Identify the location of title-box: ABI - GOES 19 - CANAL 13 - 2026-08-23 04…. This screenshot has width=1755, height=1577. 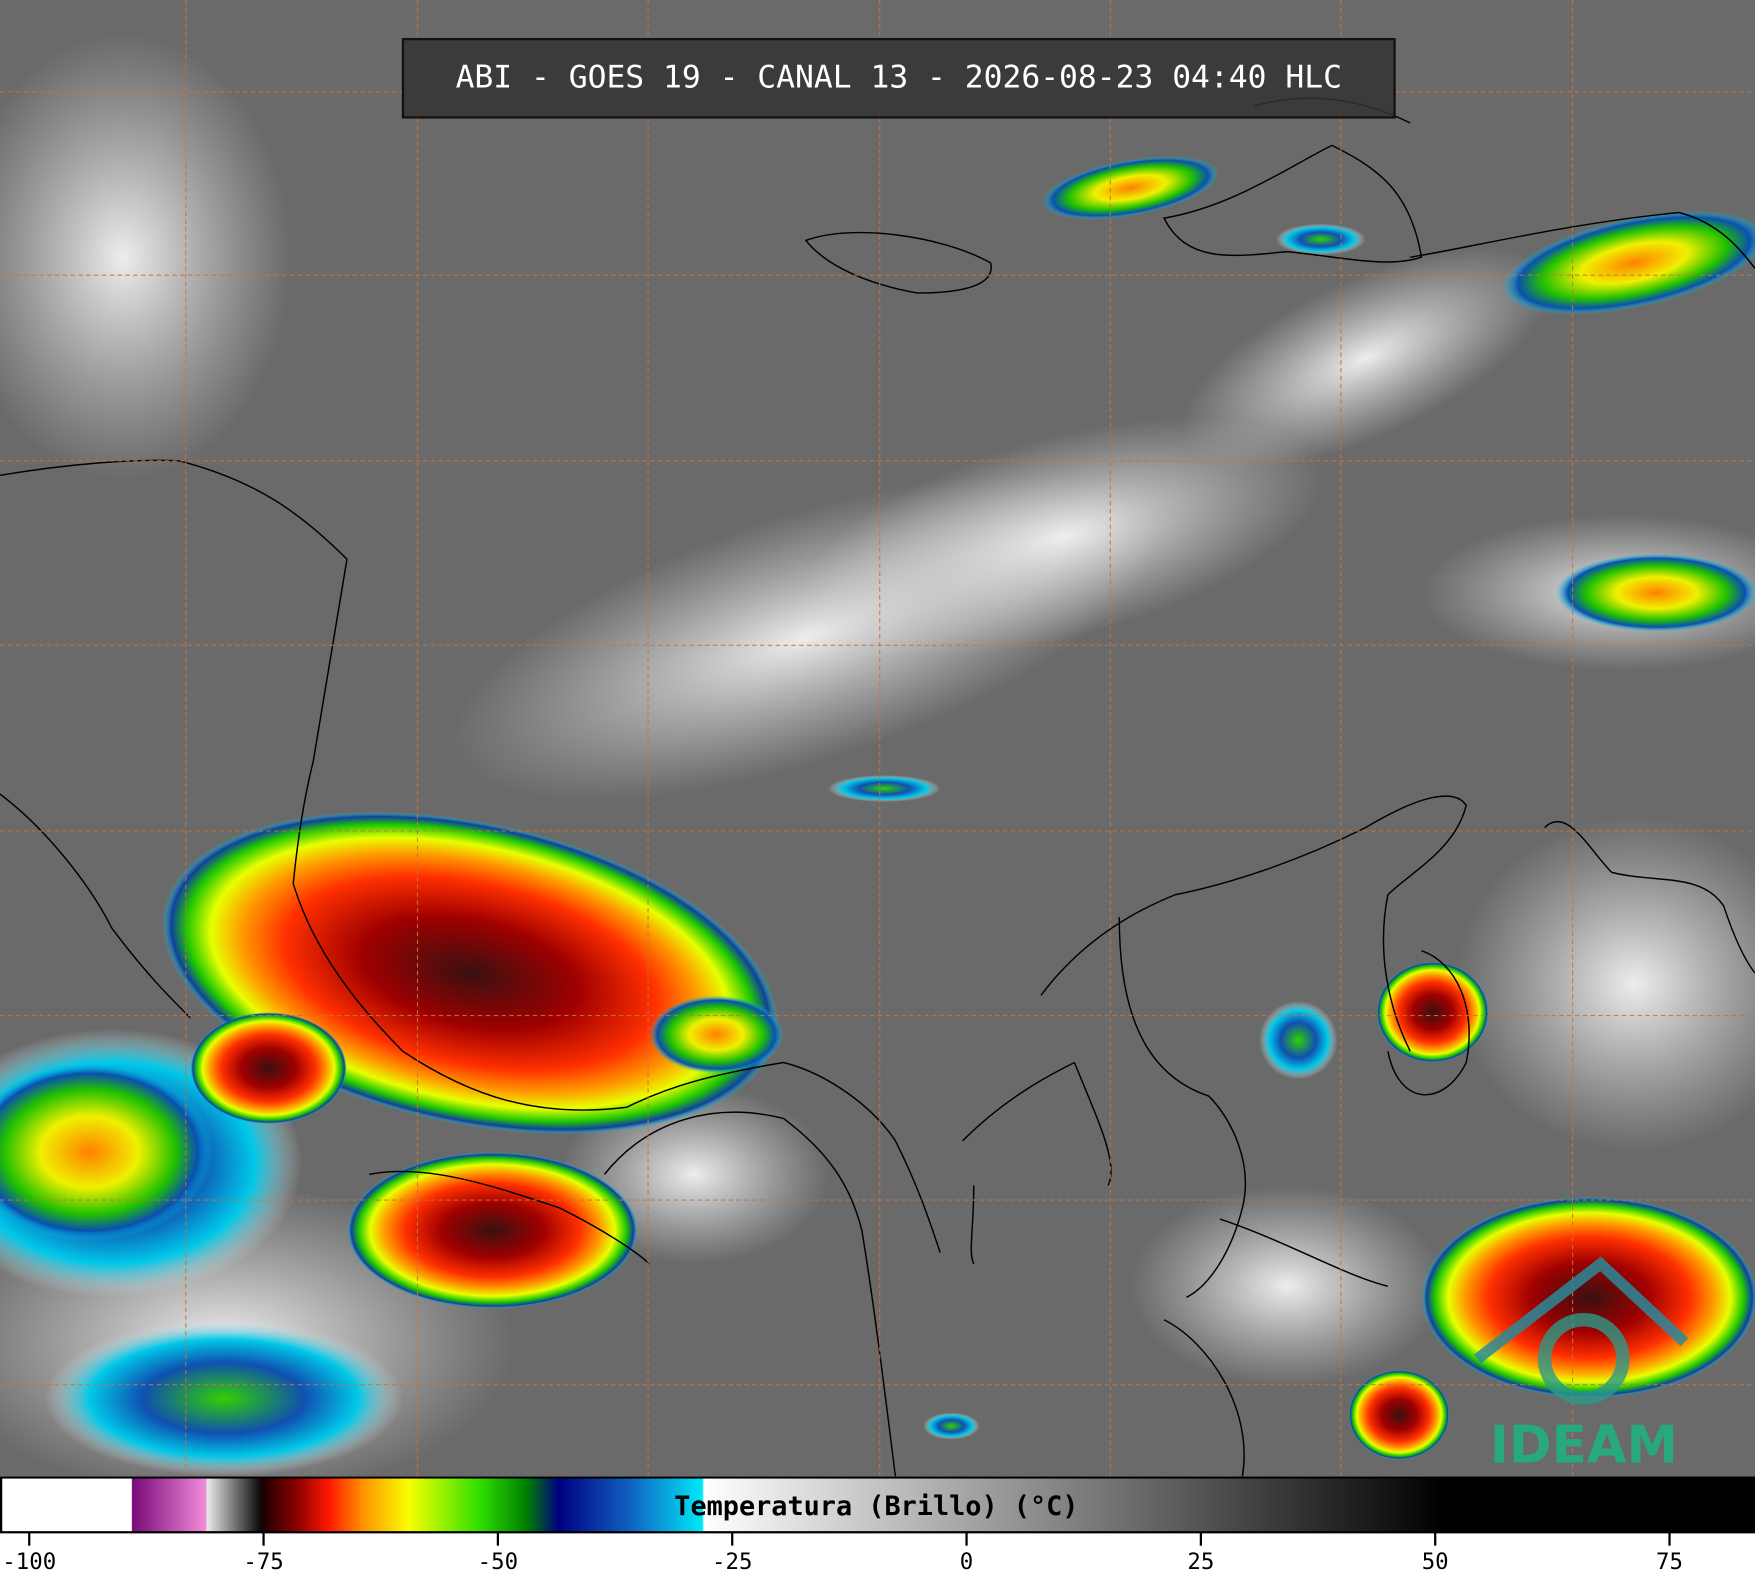
(898, 78).